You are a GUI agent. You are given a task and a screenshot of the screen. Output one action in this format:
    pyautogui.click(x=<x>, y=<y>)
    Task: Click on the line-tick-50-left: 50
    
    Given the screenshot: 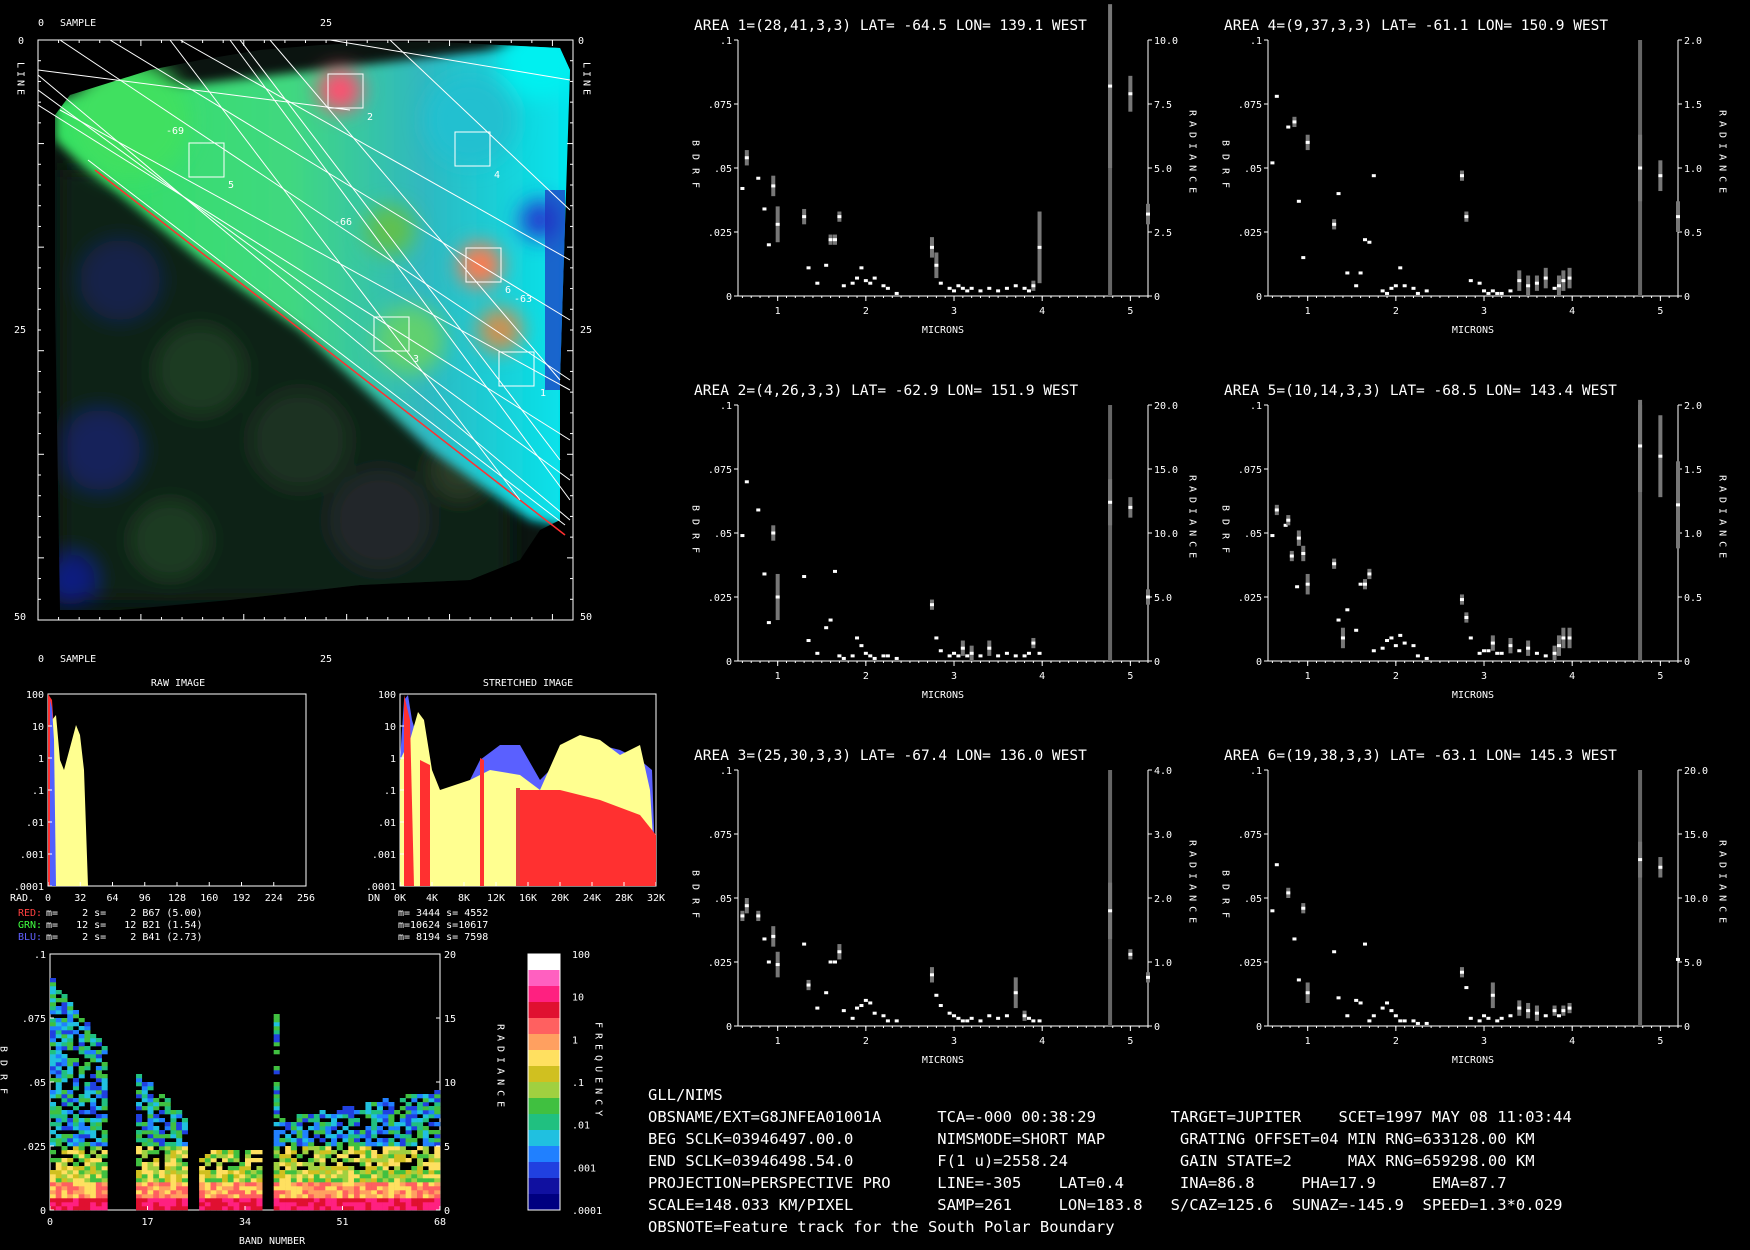 What is the action you would take?
    pyautogui.click(x=20, y=617)
    